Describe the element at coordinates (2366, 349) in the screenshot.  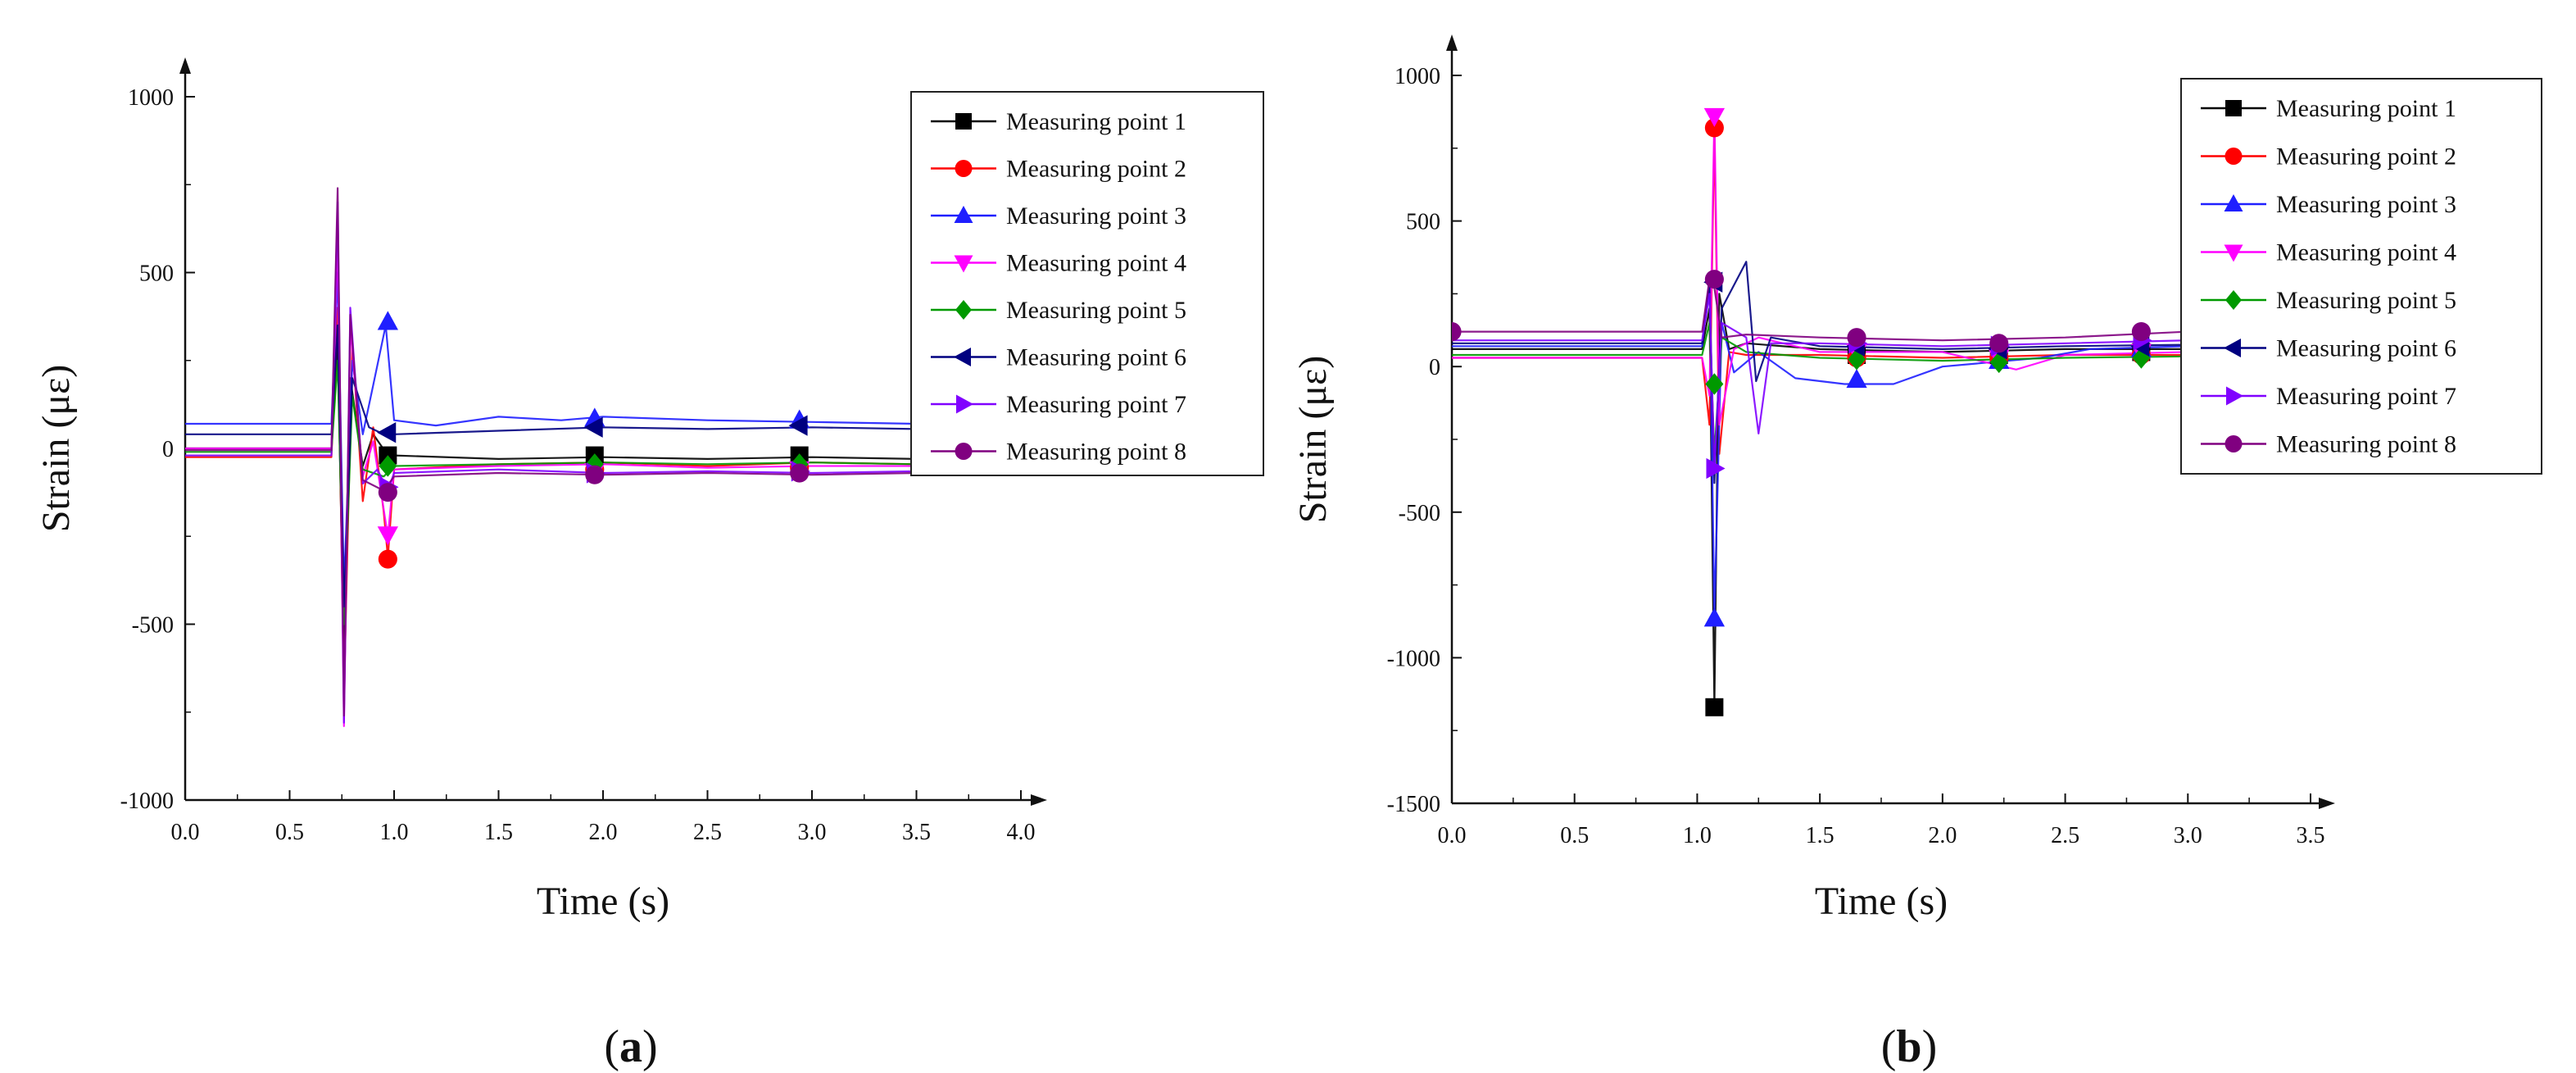
I see `legend-label-6: Measuring point 6` at that location.